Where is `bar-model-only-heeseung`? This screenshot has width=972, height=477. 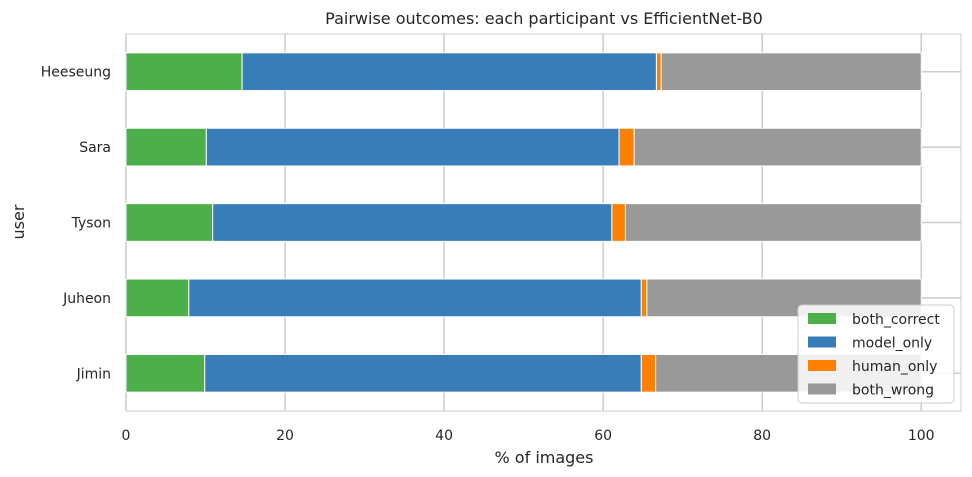 bar-model-only-heeseung is located at coordinates (449, 72).